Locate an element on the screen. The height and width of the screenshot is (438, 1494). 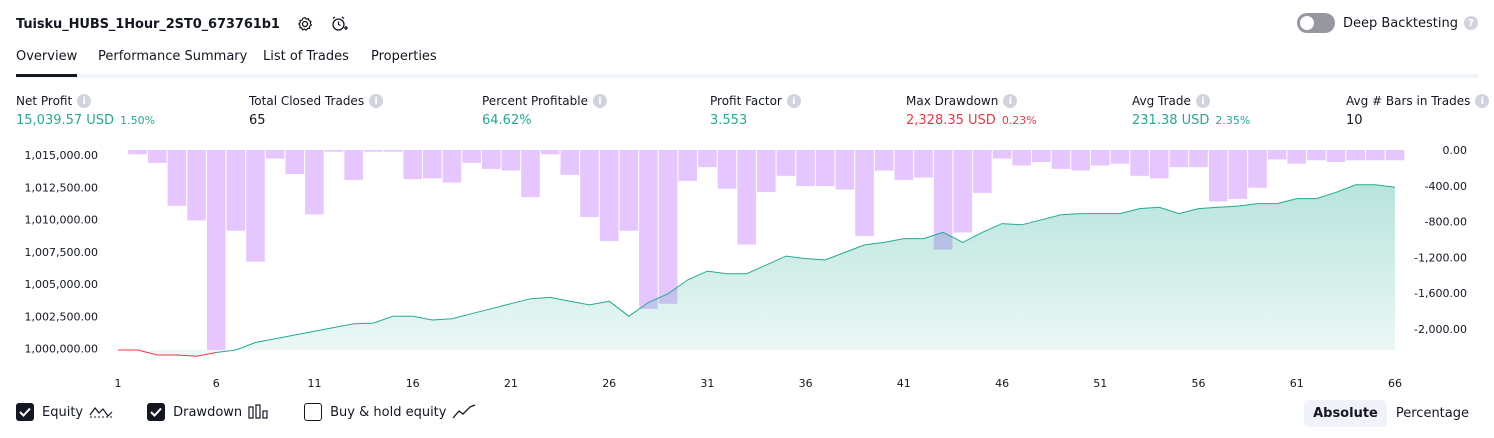
toggle-knob is located at coordinates (1306, 23).